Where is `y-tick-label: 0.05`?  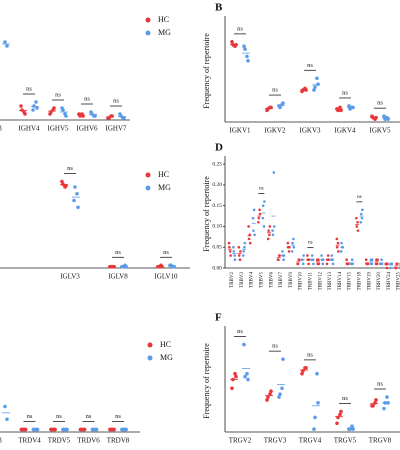
y-tick-label: 0.05 is located at coordinates (217, 247).